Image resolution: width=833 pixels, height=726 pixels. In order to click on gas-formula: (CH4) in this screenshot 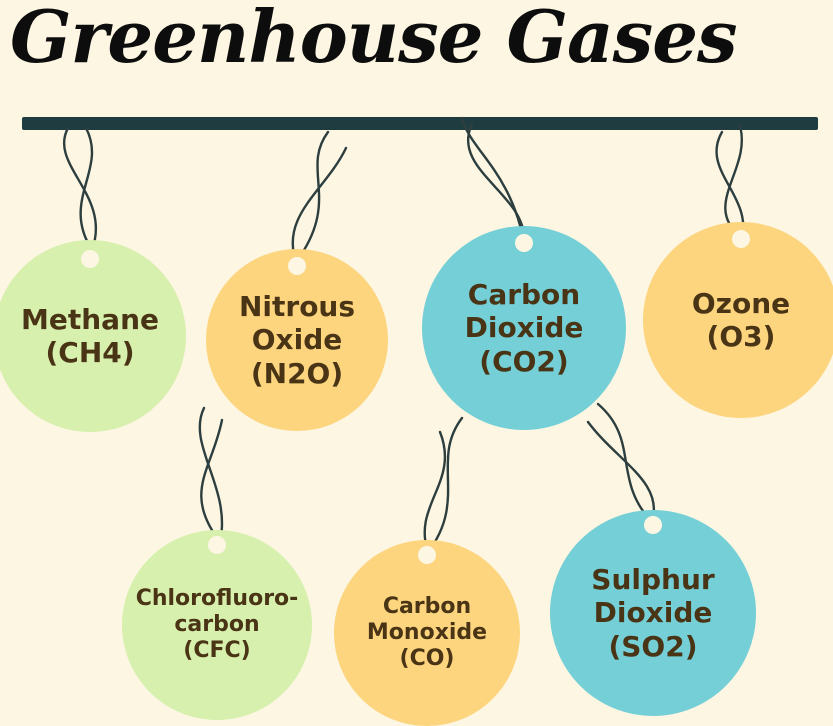, I will do `click(90, 352)`.